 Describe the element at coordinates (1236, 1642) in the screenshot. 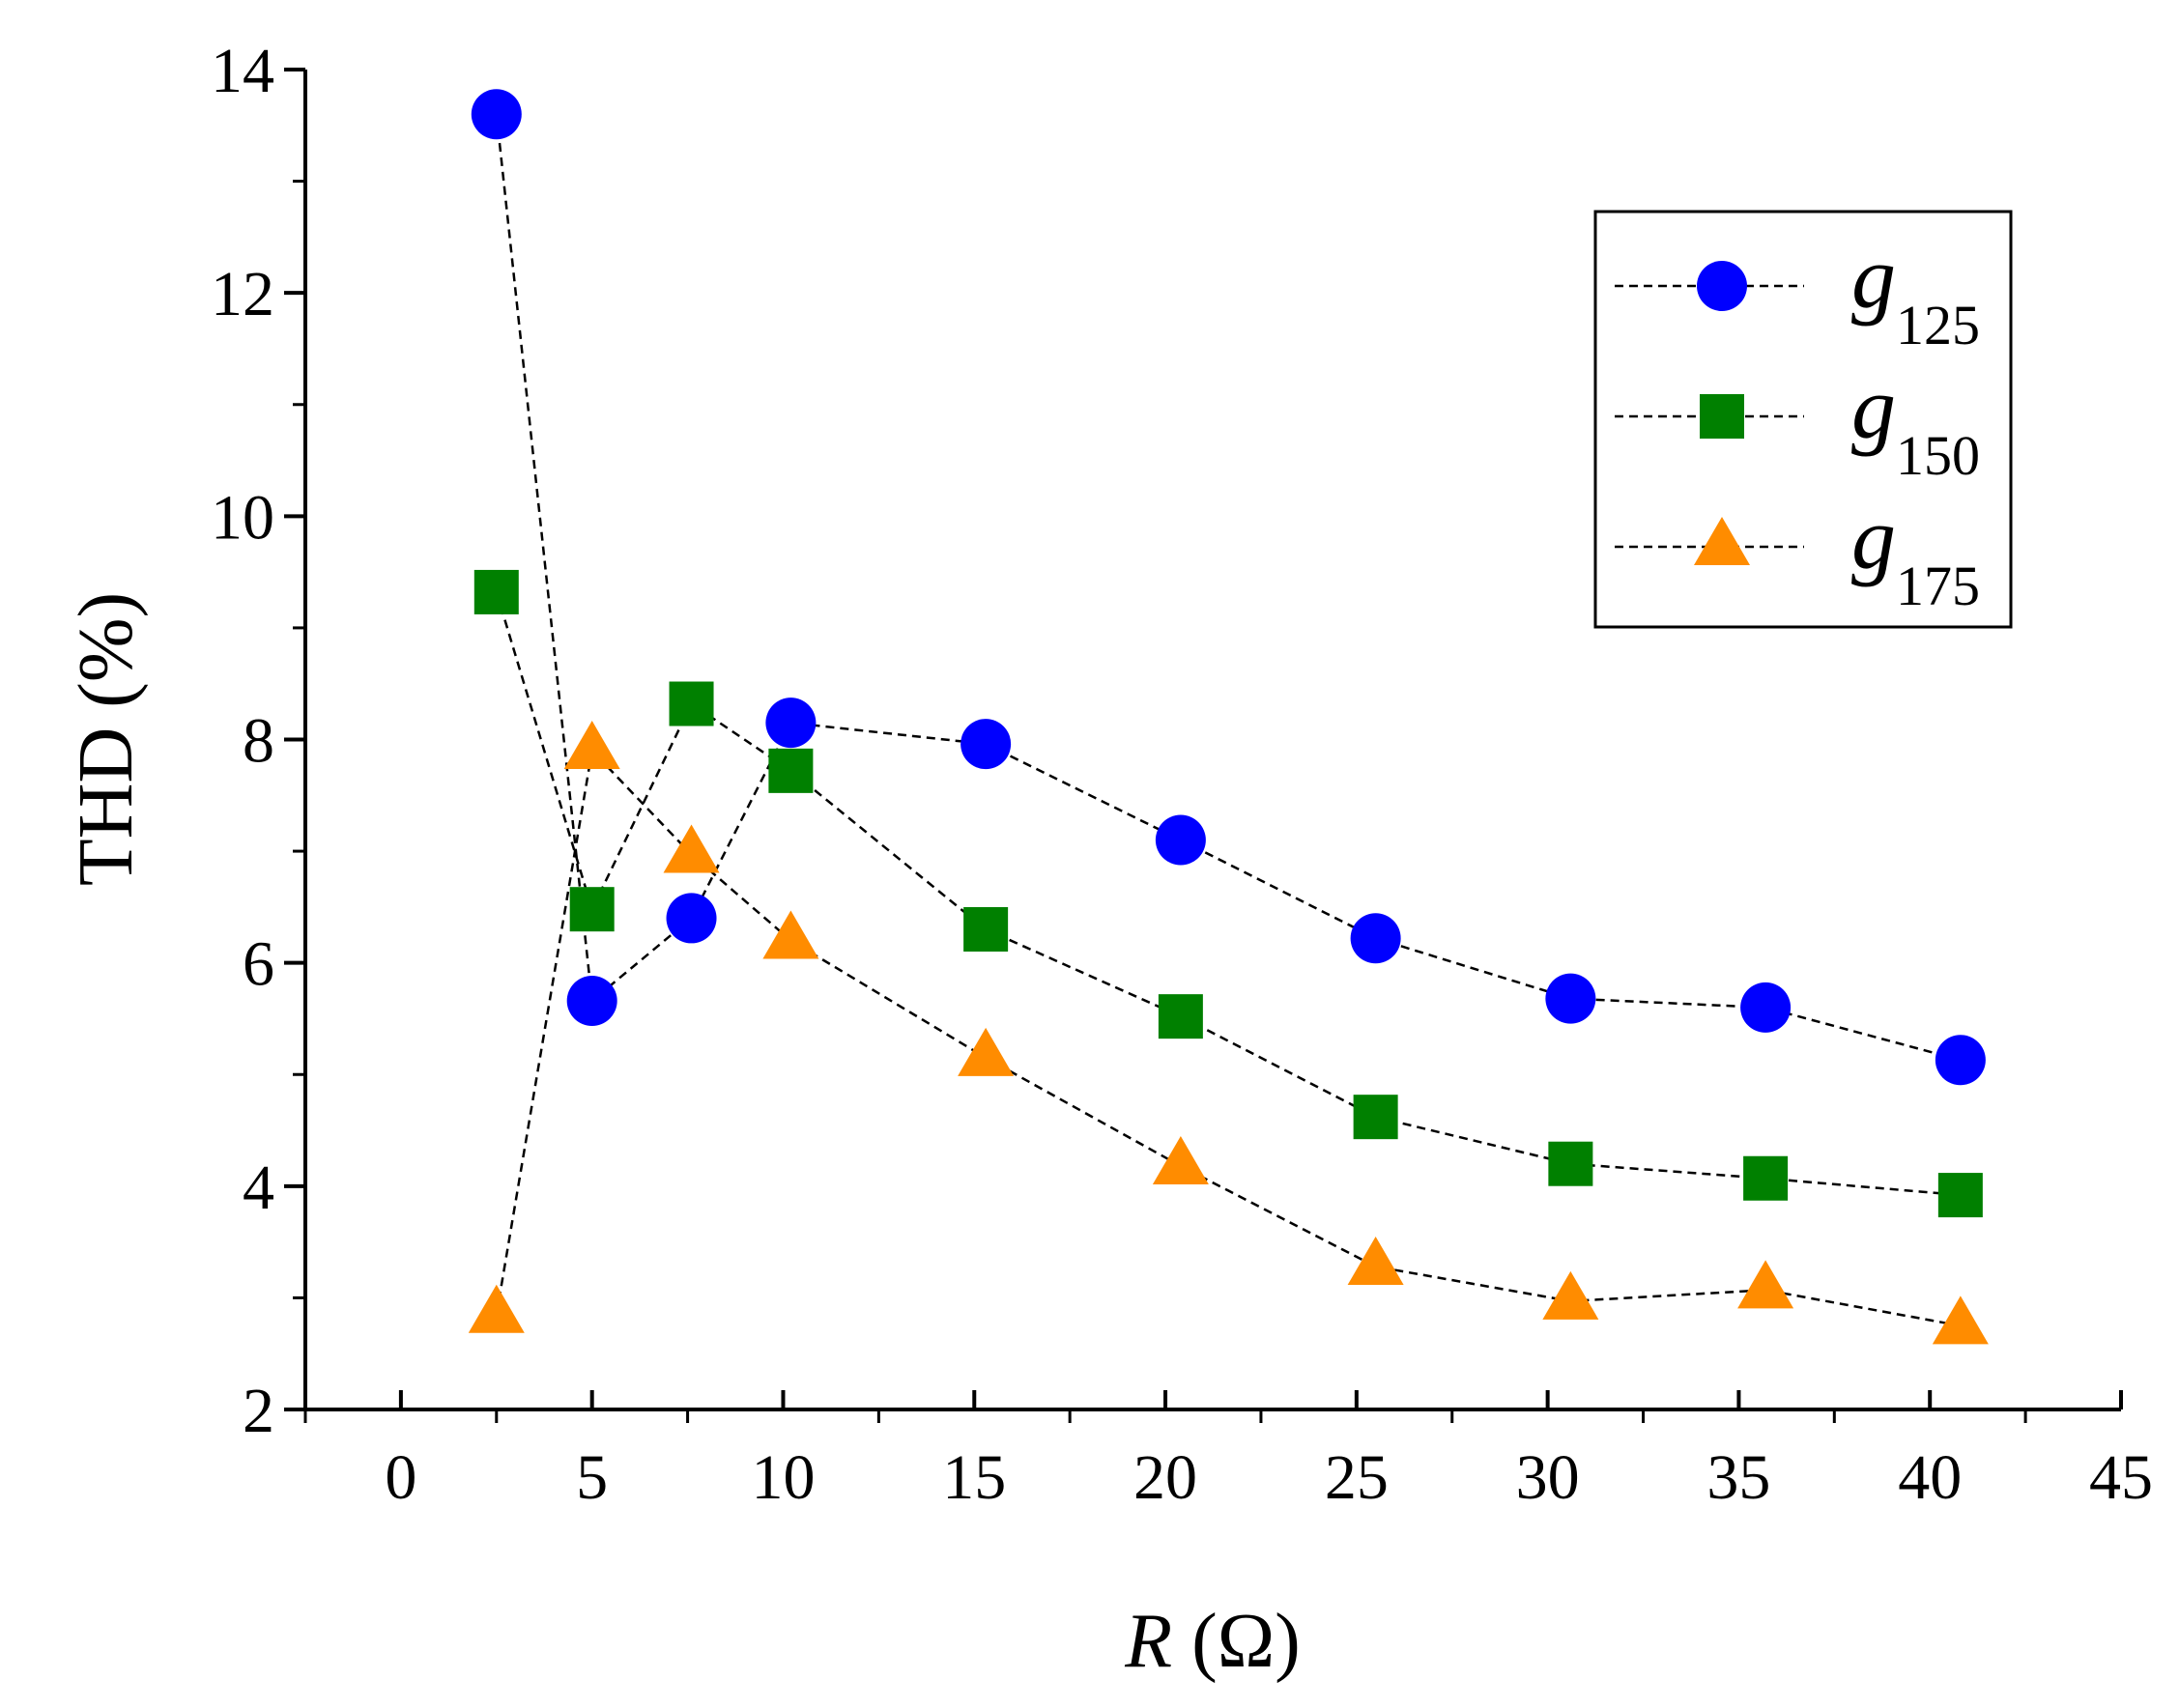

I see `x-axis-title-unit: (Ω)` at that location.